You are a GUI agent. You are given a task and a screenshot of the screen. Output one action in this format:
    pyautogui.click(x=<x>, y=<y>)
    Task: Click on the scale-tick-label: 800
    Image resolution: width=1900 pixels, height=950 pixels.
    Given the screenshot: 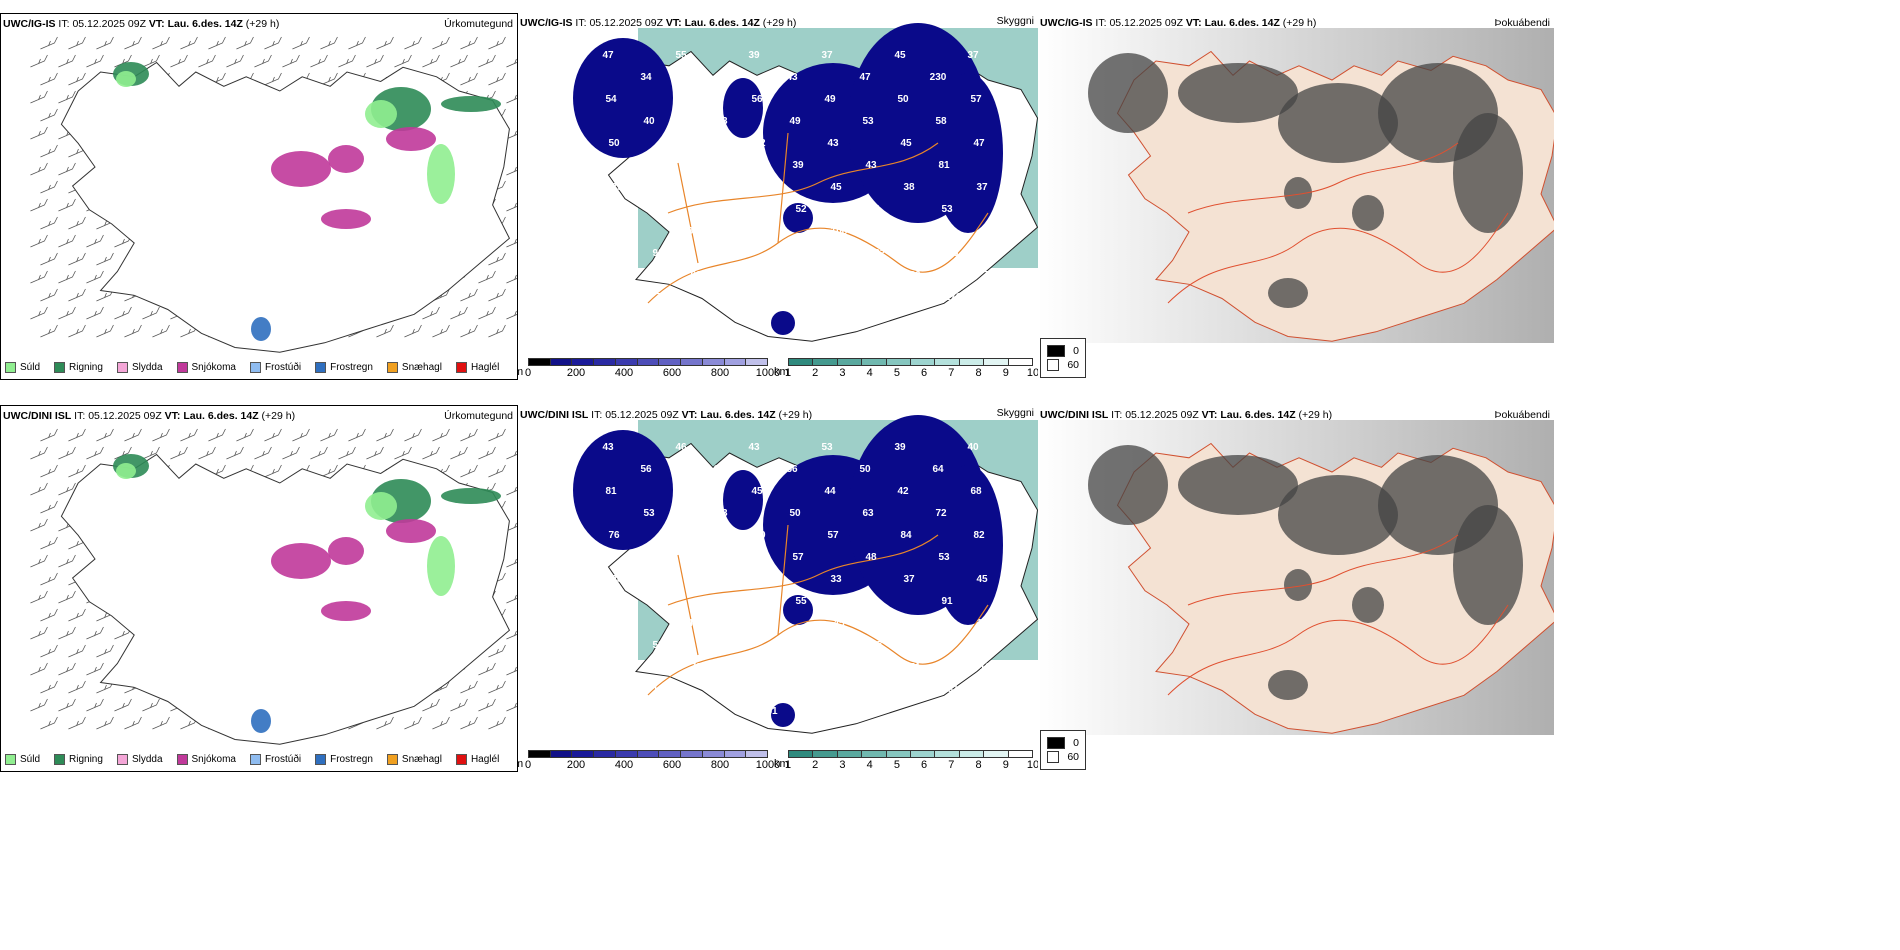 What is the action you would take?
    pyautogui.click(x=720, y=373)
    